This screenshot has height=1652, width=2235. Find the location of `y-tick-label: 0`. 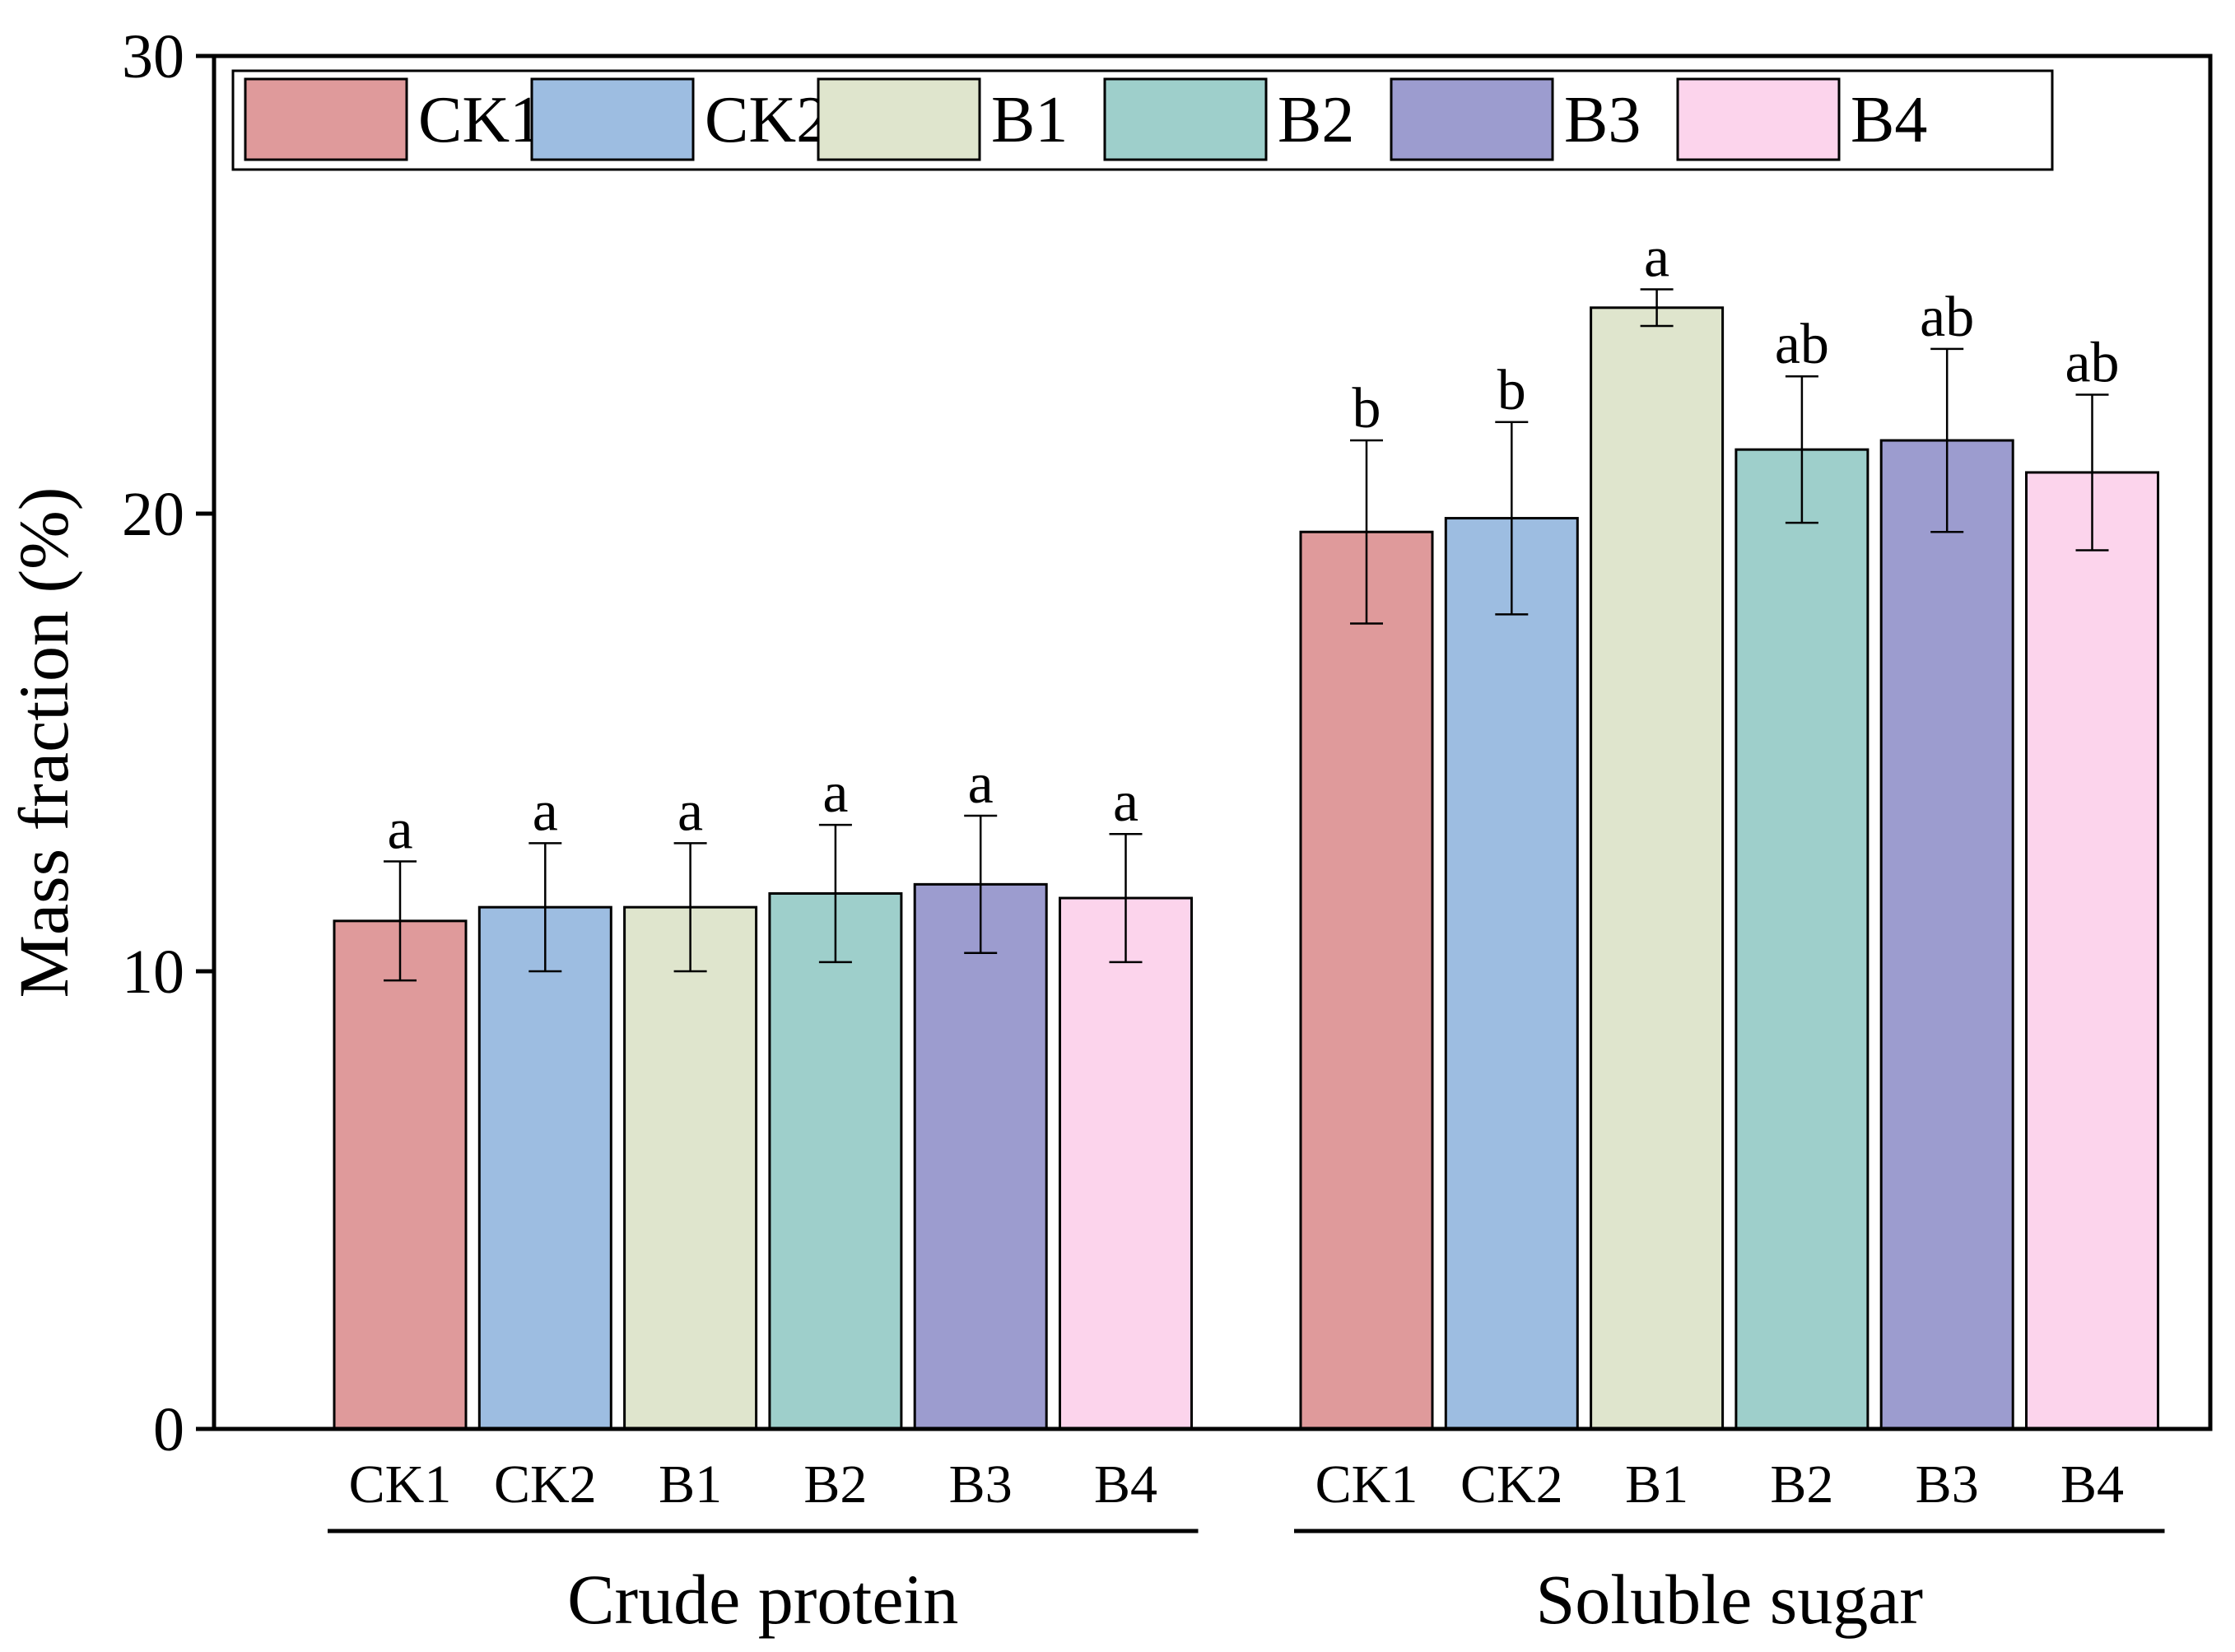

y-tick-label: 0 is located at coordinates (168, 1429).